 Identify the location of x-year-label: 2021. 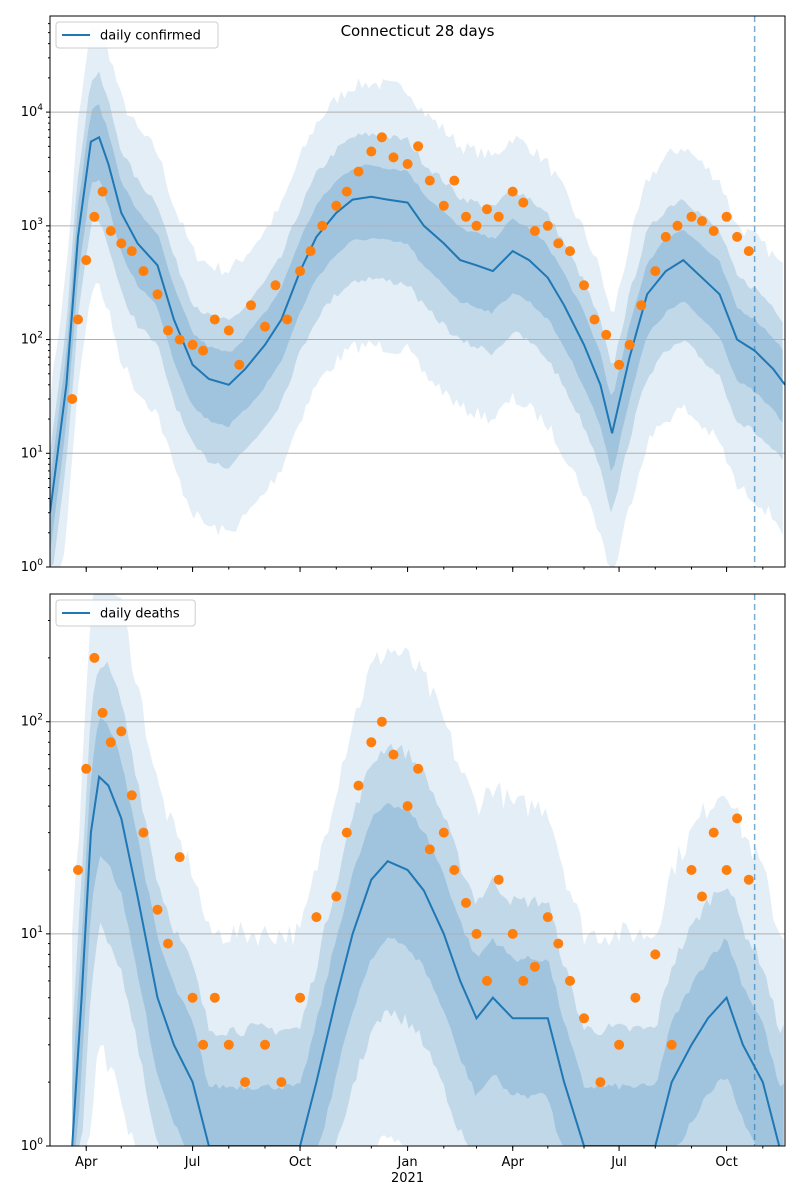
(407, 1178).